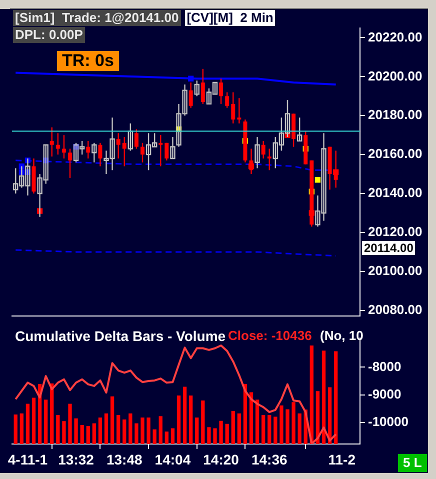 This screenshot has width=436, height=479. What do you see at coordinates (385, 366) in the screenshot?
I see `y-tick-label: -8000` at bounding box center [385, 366].